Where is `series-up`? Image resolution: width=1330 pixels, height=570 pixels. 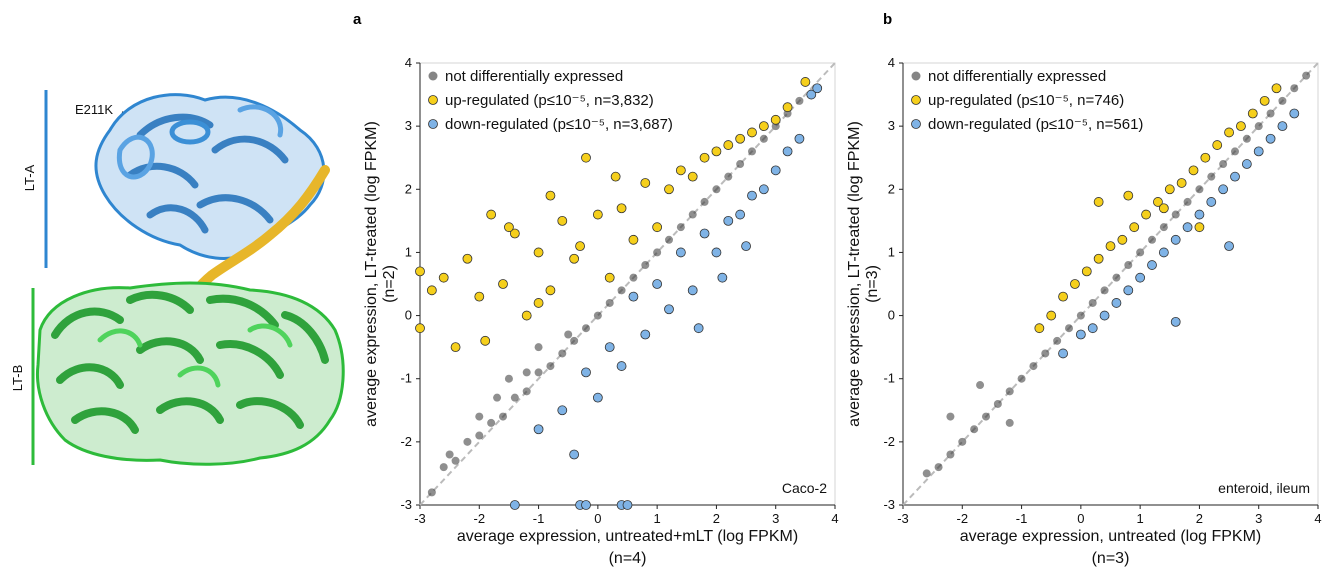 series-up is located at coordinates (1158, 208).